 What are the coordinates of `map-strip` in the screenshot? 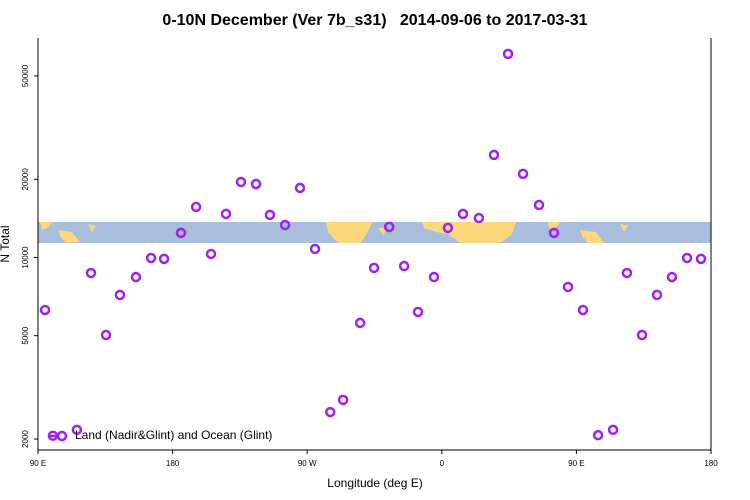 It's located at (374, 232).